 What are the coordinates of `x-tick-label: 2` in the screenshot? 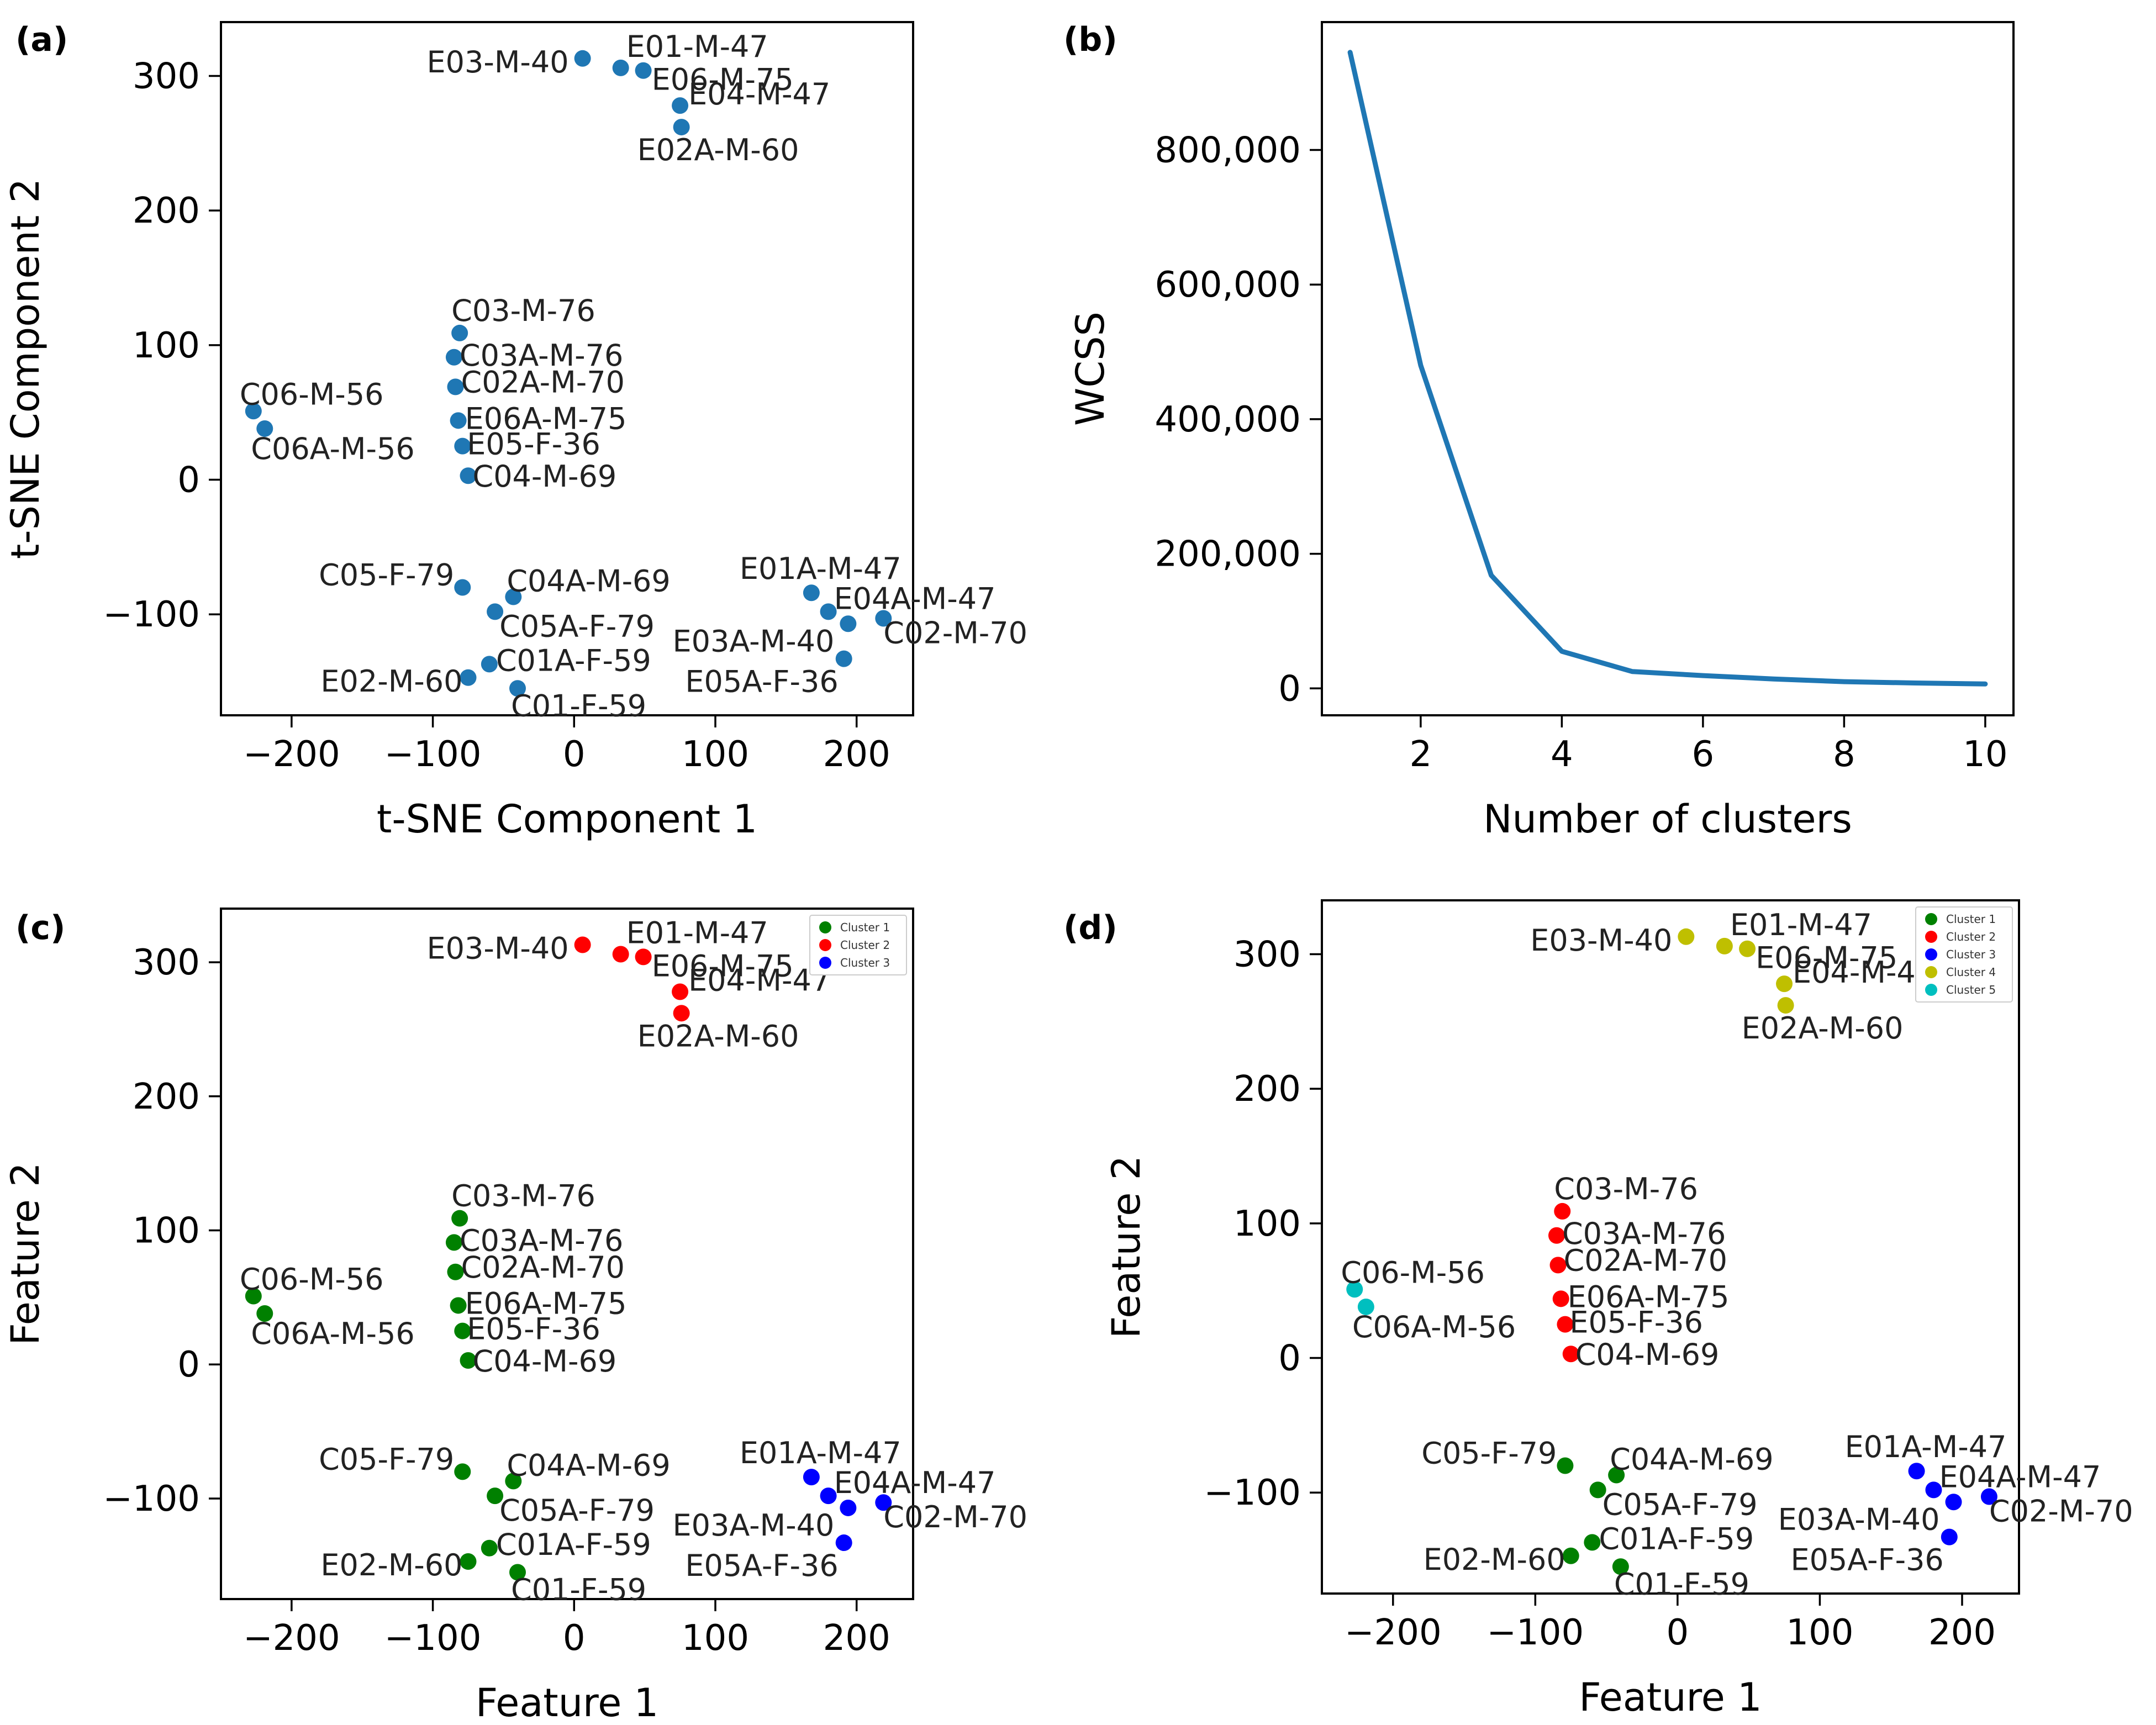 It's located at (1420, 754).